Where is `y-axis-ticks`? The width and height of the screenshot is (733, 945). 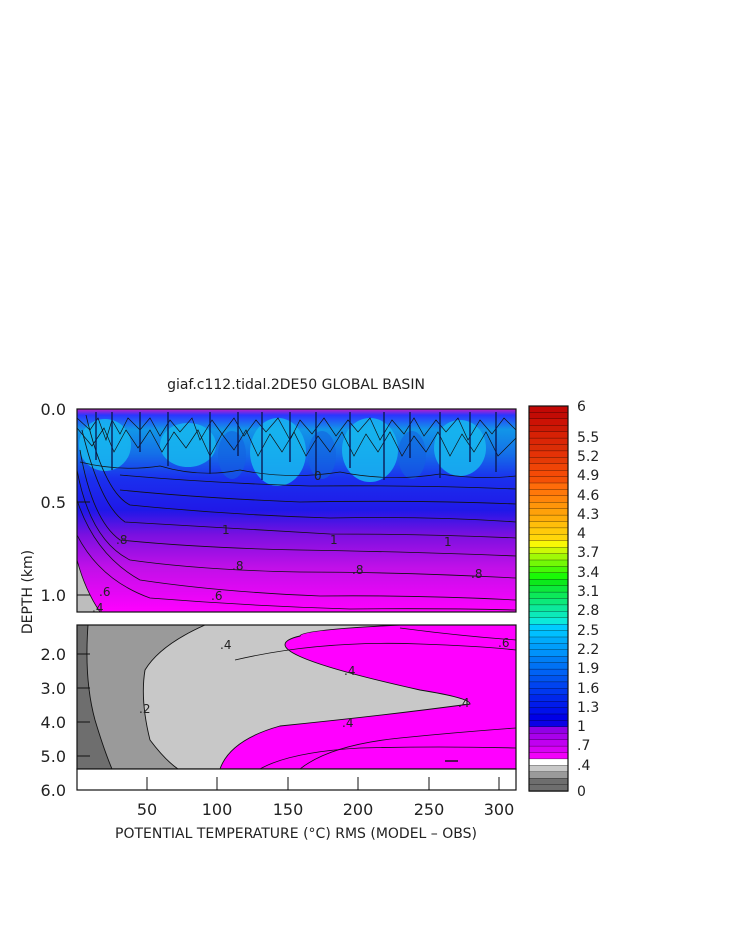
y-axis-ticks is located at coordinates (83, 599).